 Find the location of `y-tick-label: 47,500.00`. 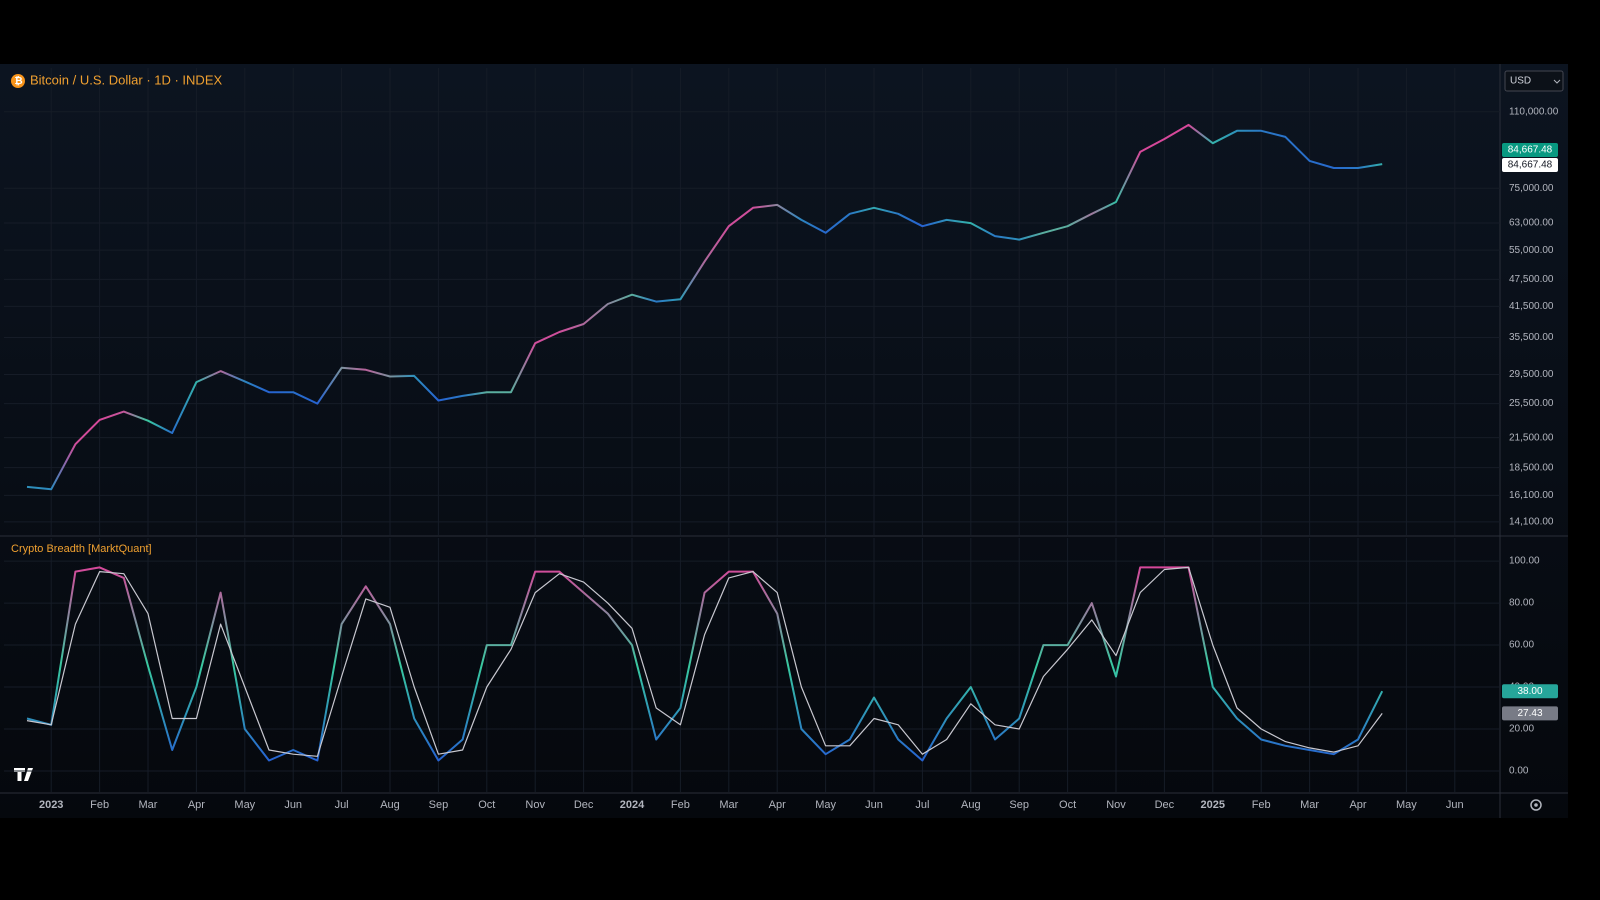

y-tick-label: 47,500.00 is located at coordinates (1531, 279).